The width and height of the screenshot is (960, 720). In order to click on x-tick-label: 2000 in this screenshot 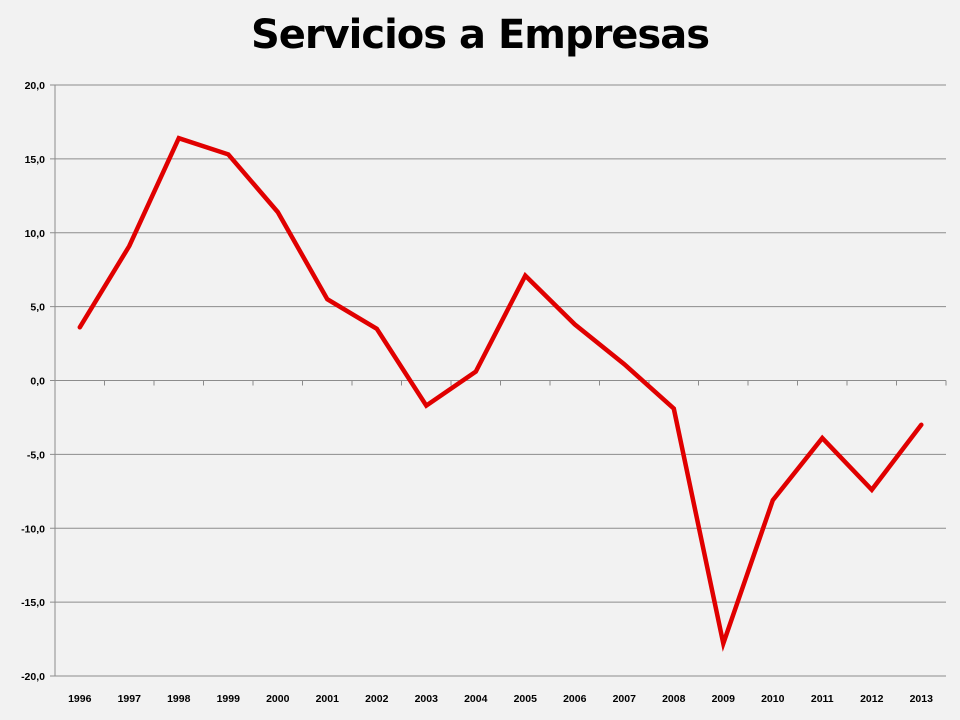, I will do `click(278, 699)`.